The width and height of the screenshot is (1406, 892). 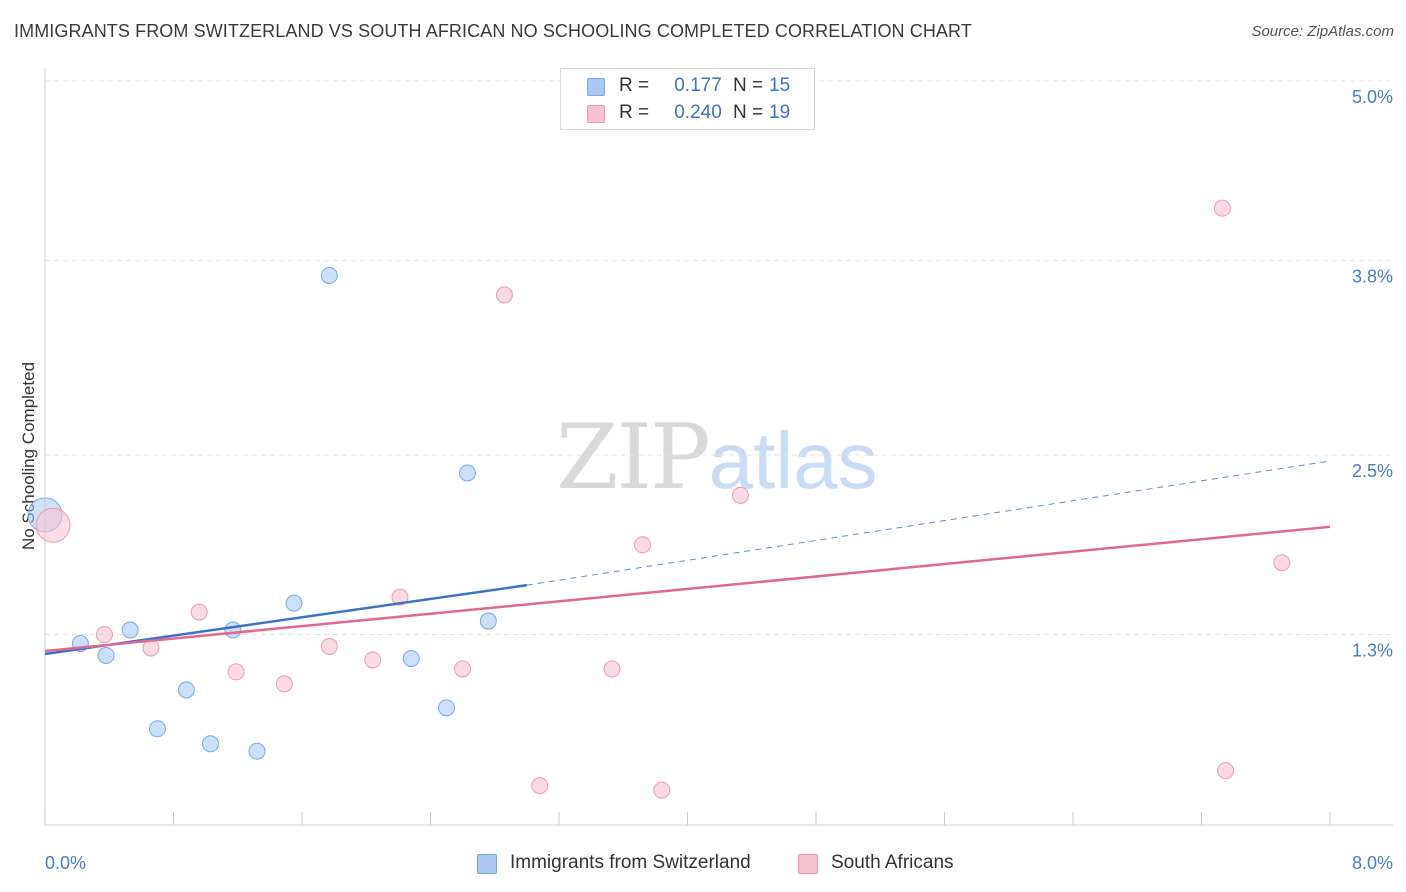 What do you see at coordinates (1372, 471) in the screenshot?
I see `y-tick-label: 2.5%` at bounding box center [1372, 471].